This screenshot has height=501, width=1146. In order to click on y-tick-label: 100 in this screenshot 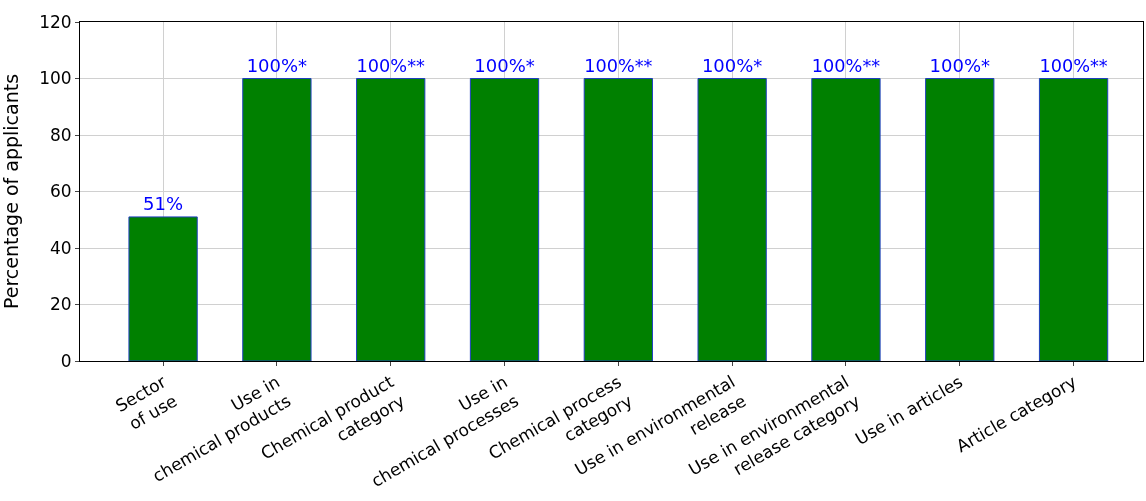, I will do `click(55, 78)`.